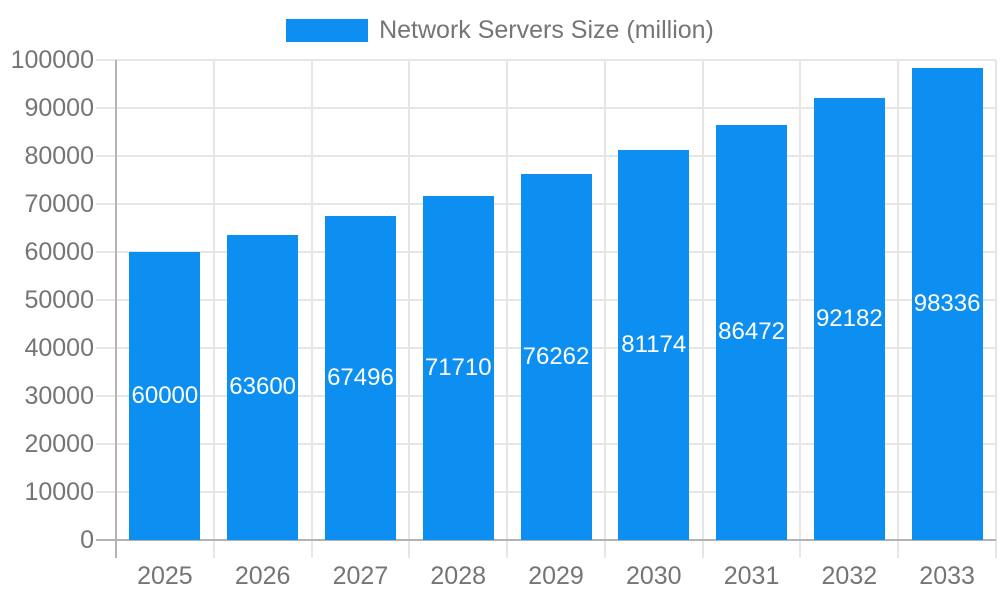 Image resolution: width=1000 pixels, height=600 pixels. I want to click on bar-2032, so click(849, 318).